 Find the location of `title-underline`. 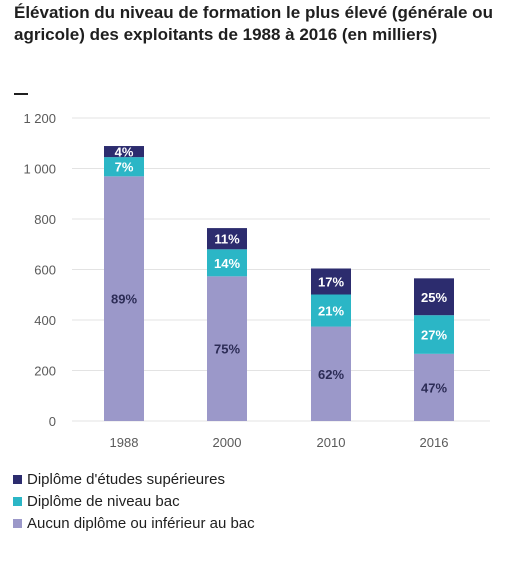

title-underline is located at coordinates (21, 94).